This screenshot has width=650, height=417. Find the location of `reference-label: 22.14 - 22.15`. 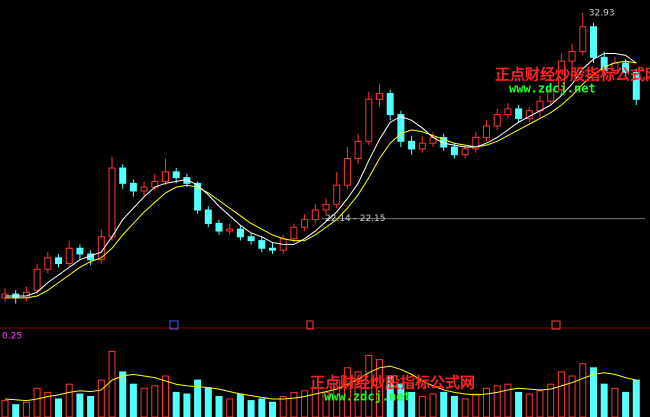

reference-label: 22.14 - 22.15 is located at coordinates (355, 219).